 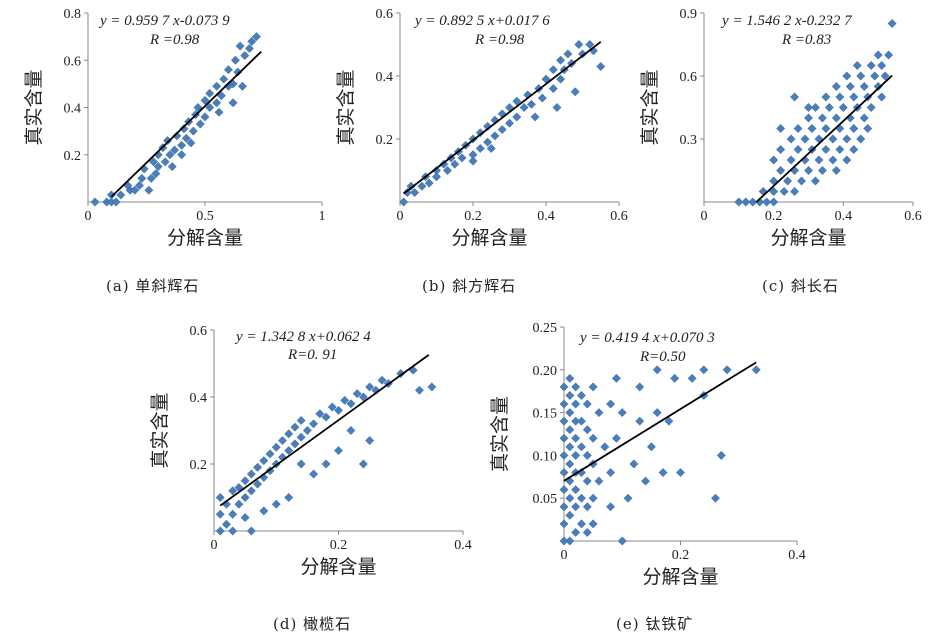 I want to click on caption-c: (c) 斜长石, so click(x=800, y=286).